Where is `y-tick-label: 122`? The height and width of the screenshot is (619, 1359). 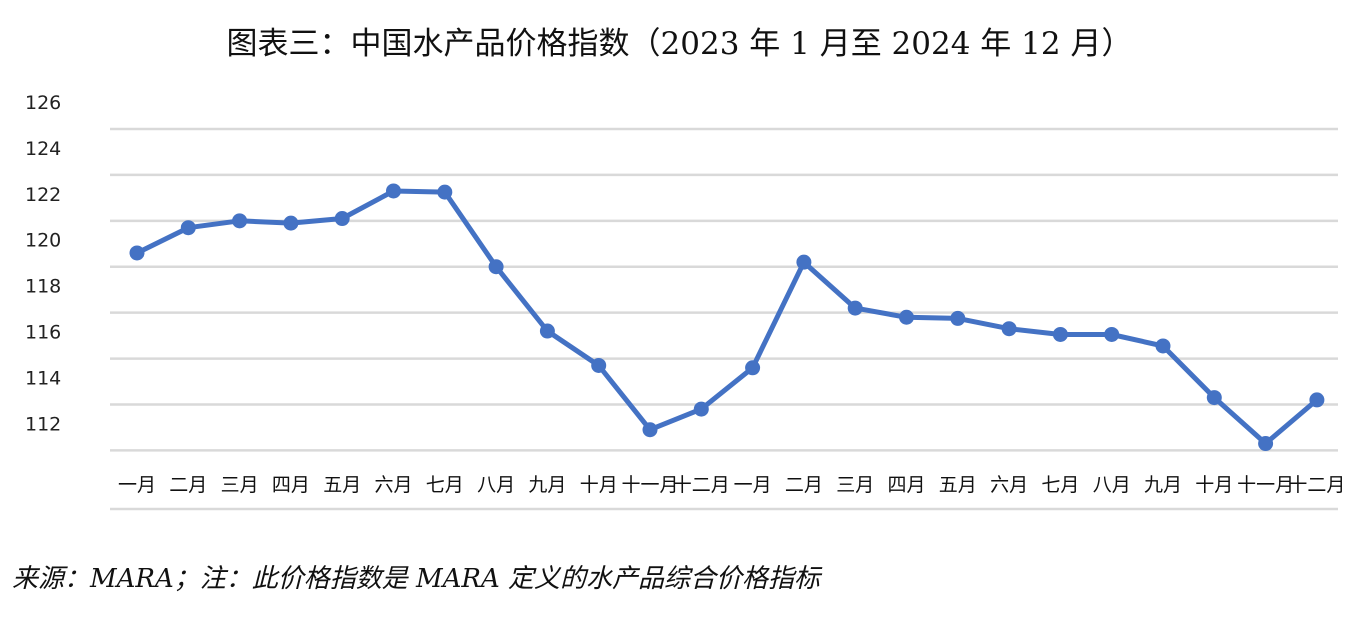
y-tick-label: 122 is located at coordinates (43, 195).